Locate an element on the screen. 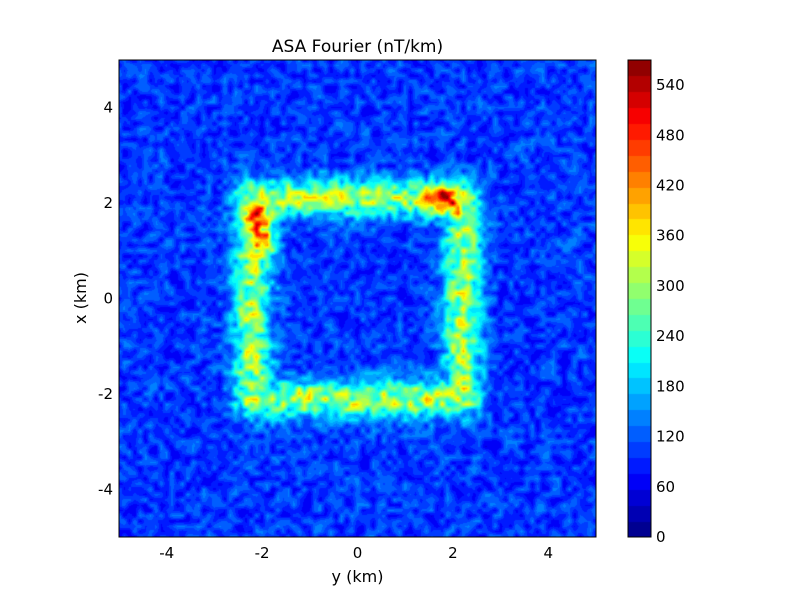 The width and height of the screenshot is (800, 597). colorbar-ticks: 0 60 120 180 240 300 360 420 480 540 is located at coordinates (656, 311).